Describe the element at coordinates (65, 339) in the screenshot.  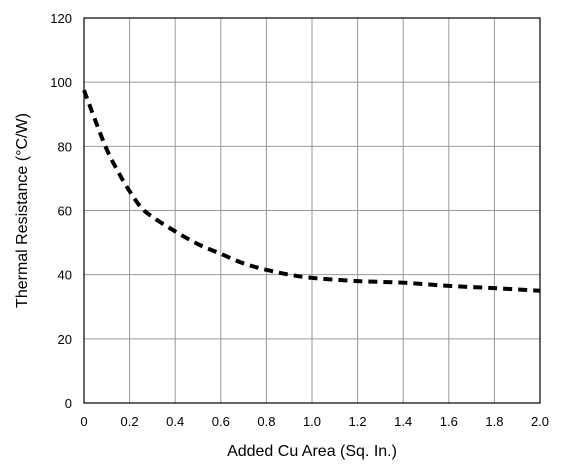
I see `y-tick-label: 20` at that location.